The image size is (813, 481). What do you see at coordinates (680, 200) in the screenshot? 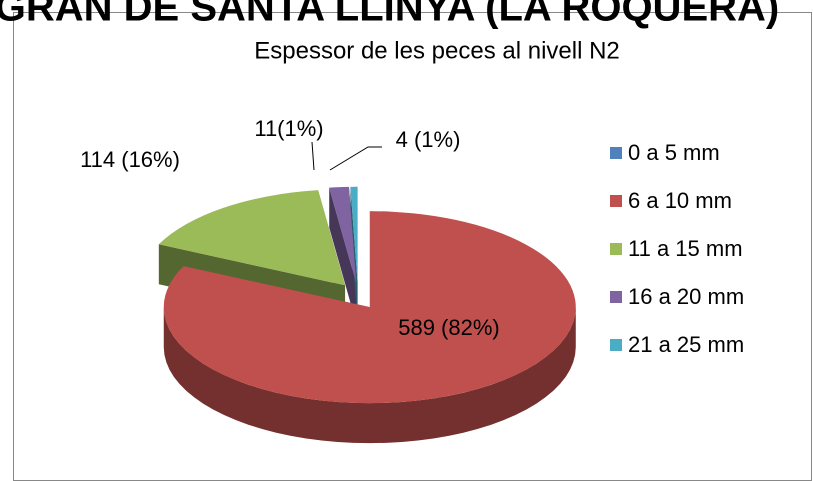
I see `legend-label: 6 a 10 mm` at bounding box center [680, 200].